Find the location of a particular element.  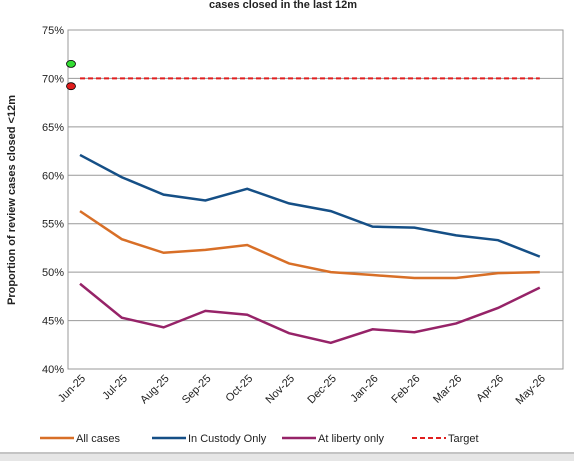

x-tick-label: May-26 is located at coordinates (530, 390).